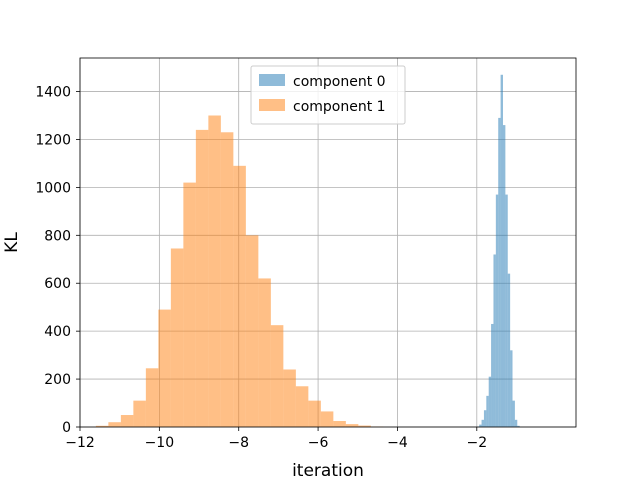 The image size is (640, 480). Describe the element at coordinates (57, 380) in the screenshot. I see `y-tick-label: 200` at that location.